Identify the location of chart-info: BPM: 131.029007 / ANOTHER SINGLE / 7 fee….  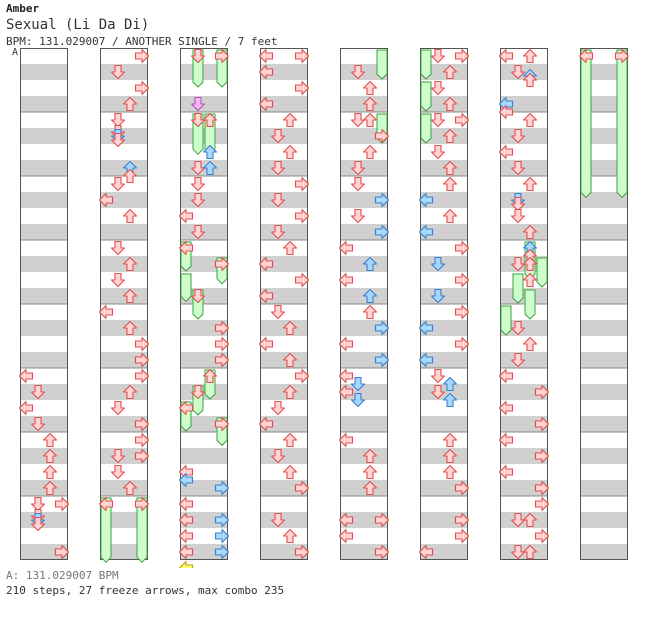
(142, 41).